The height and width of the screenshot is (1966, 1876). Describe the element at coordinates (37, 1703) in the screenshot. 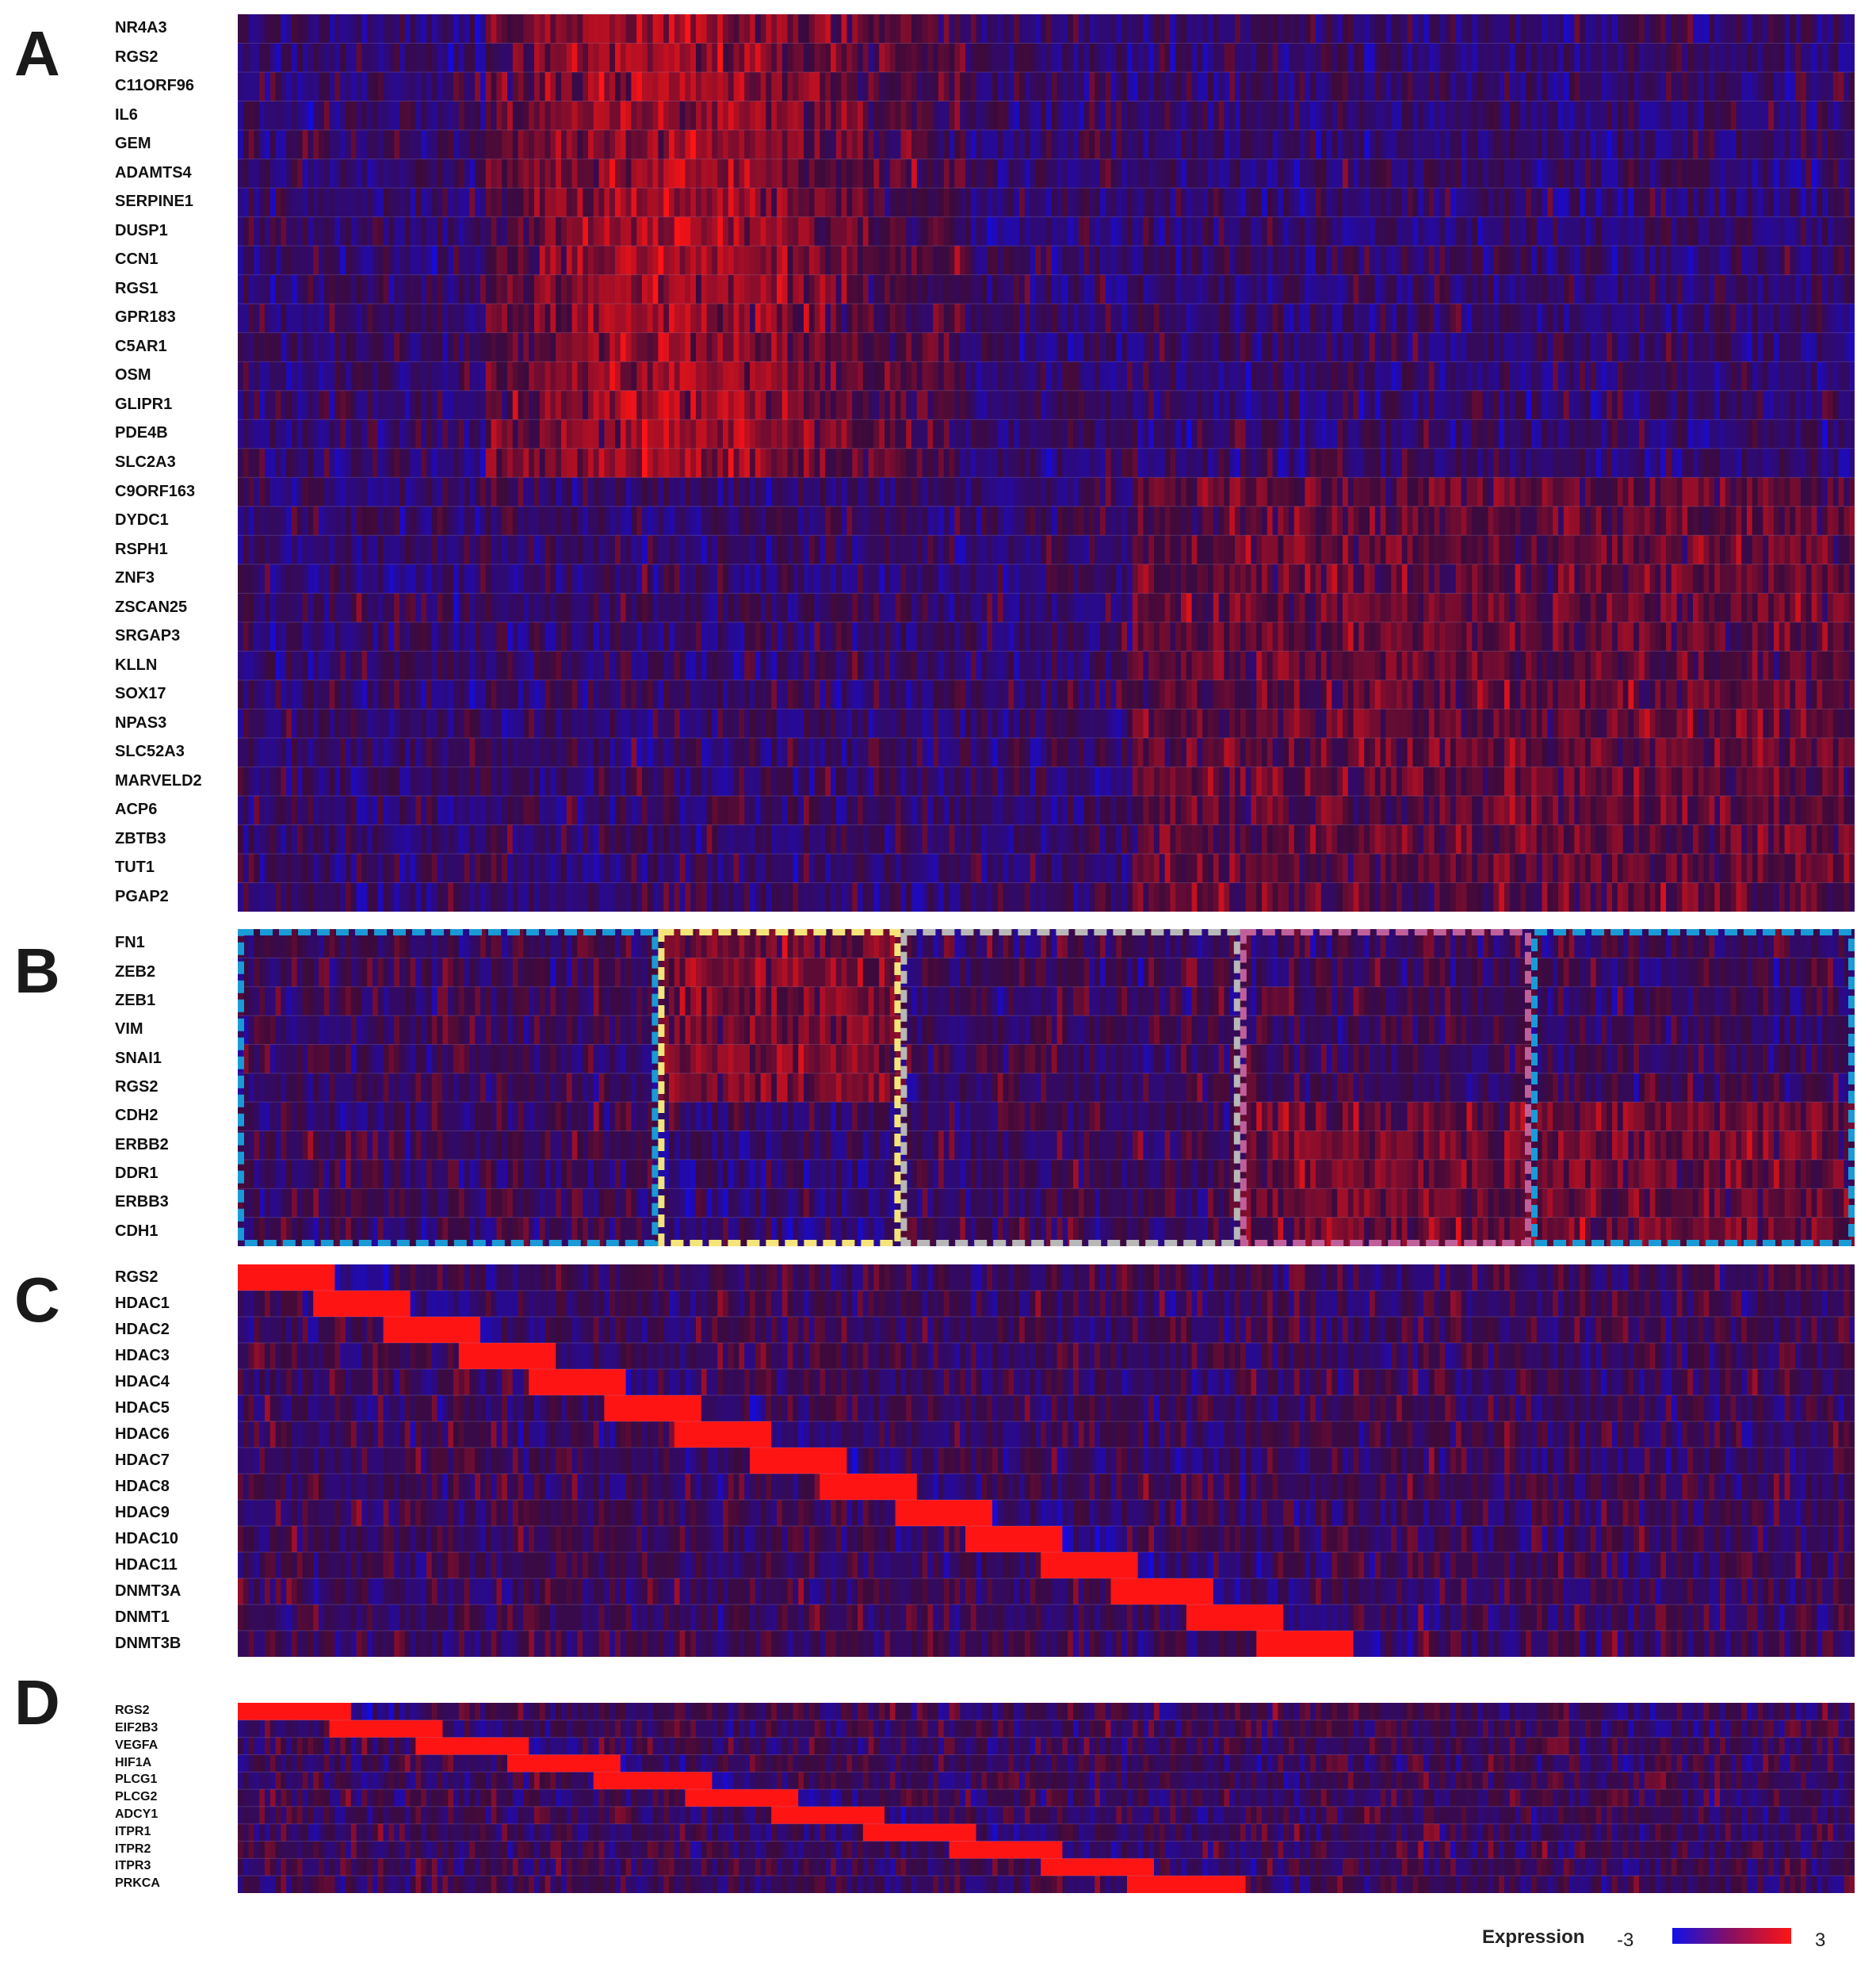

I see `panel-letter-d: D` at that location.